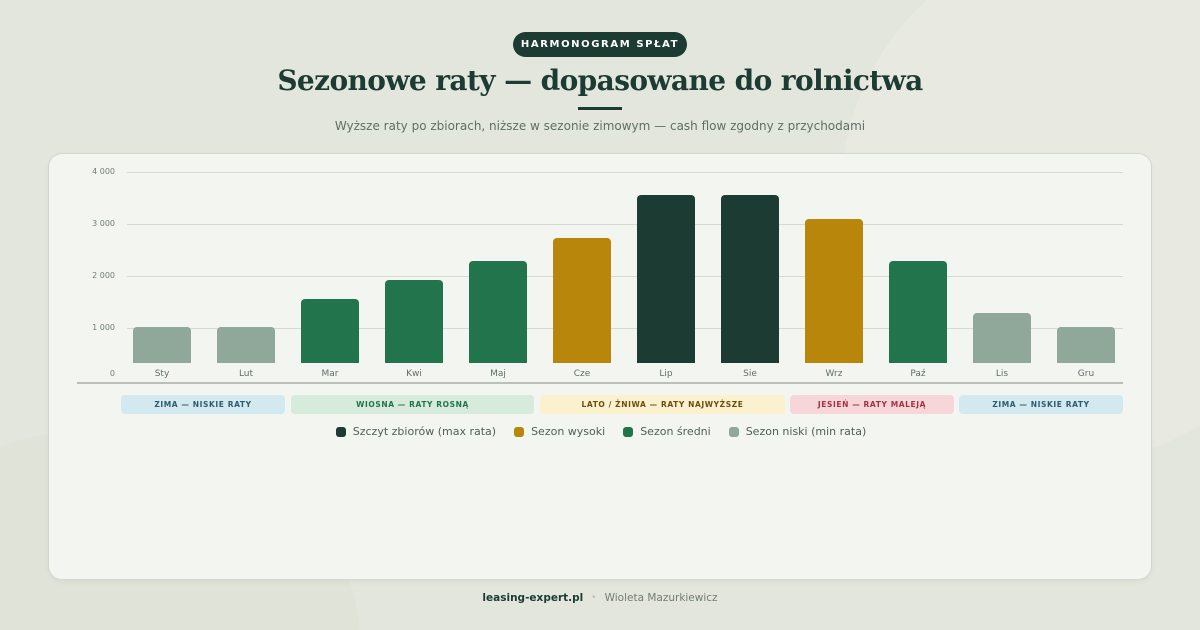 The width and height of the screenshot is (1200, 630). I want to click on season-band: LATO / ŻNIWA — RATY NAJWYŻSZE, so click(662, 404).